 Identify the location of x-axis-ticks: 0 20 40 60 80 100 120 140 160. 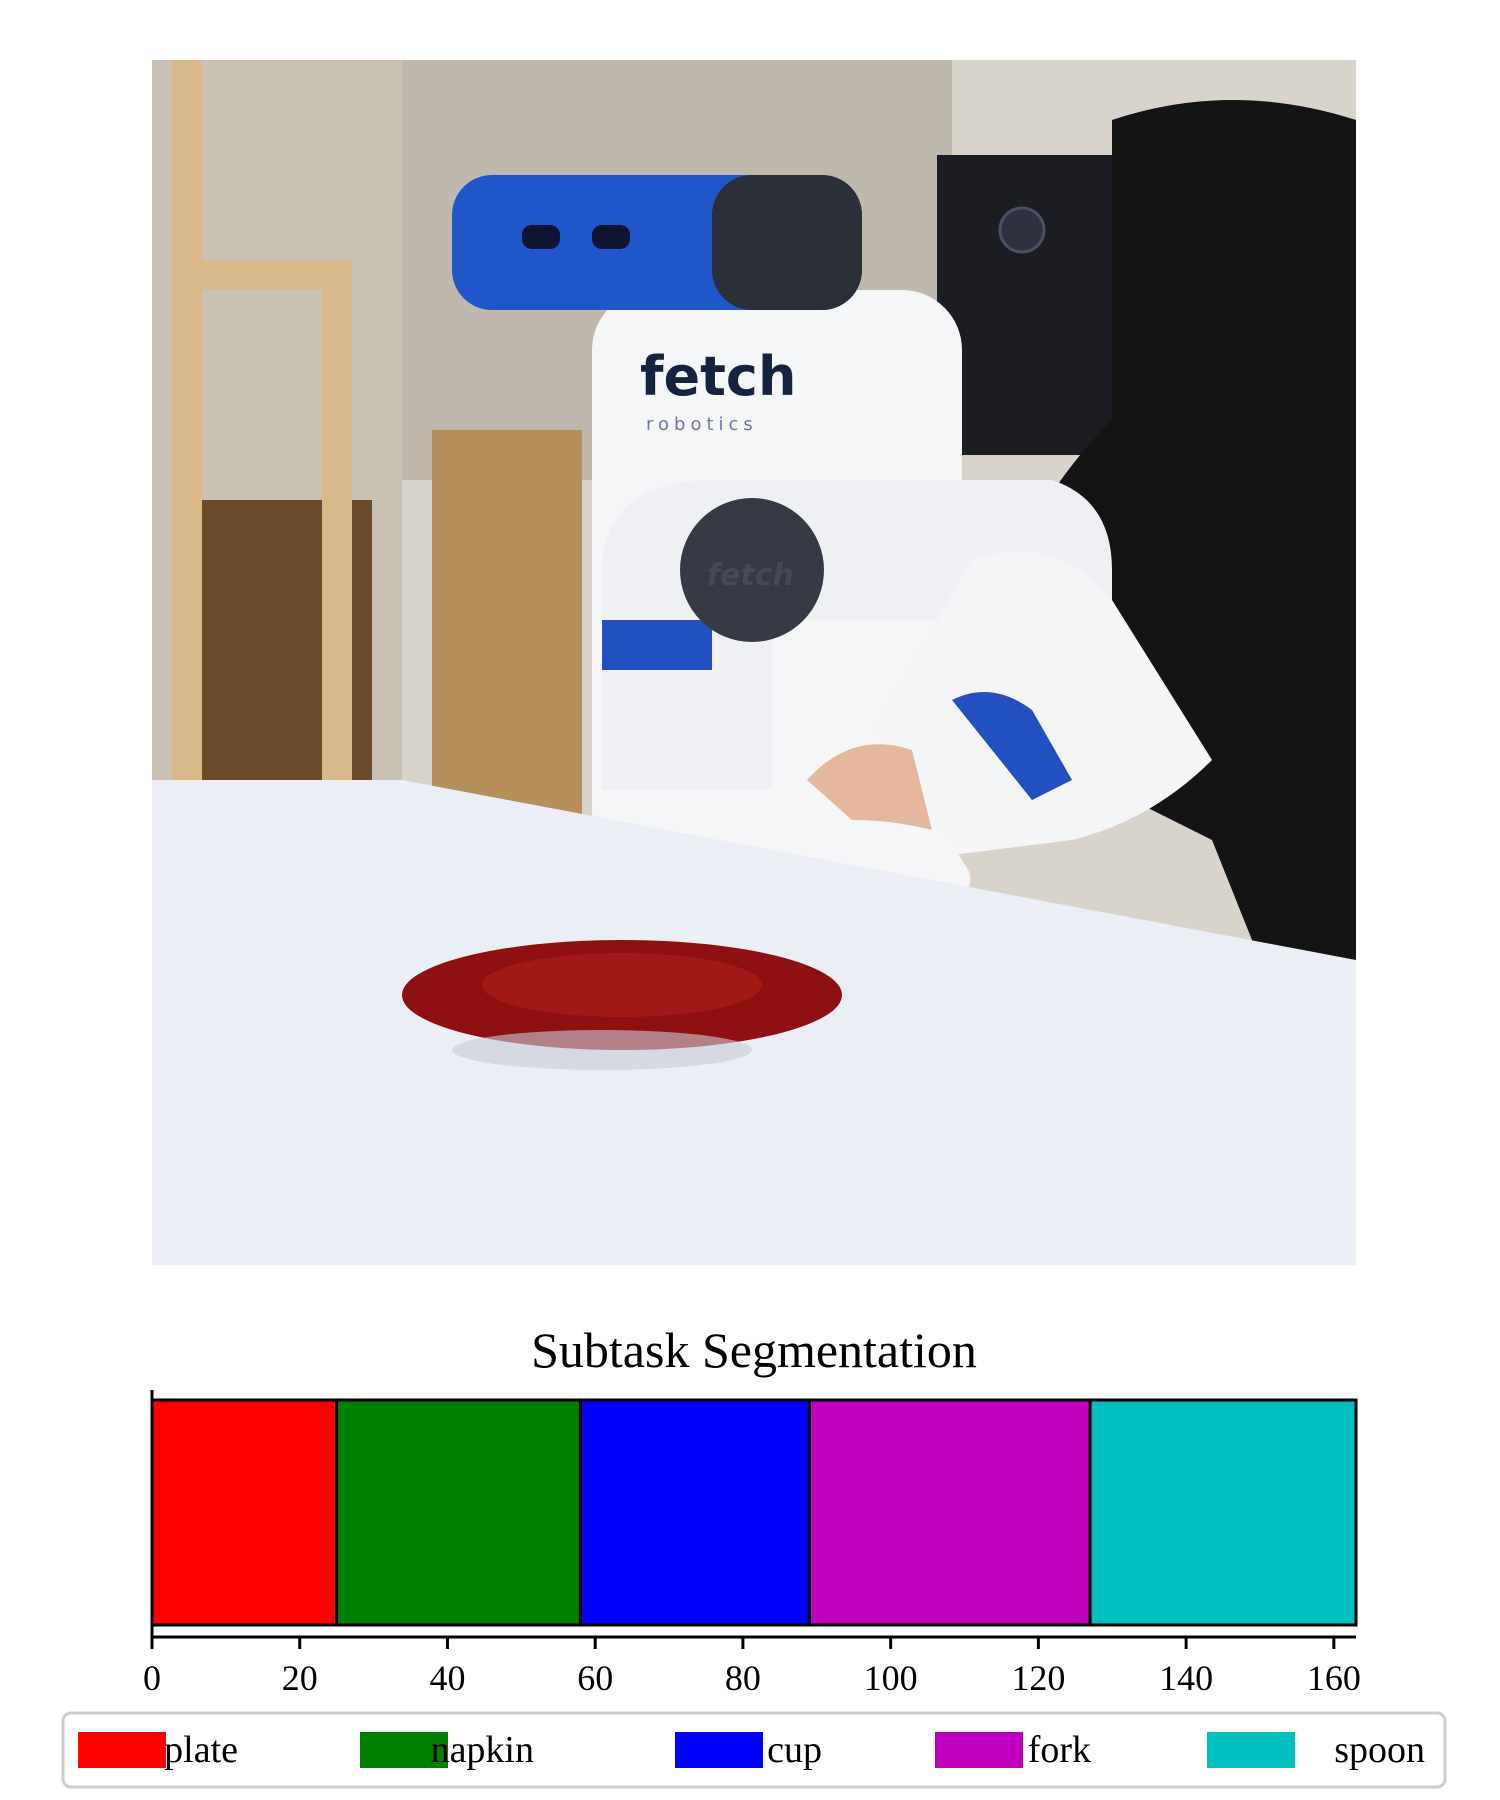
(752, 1667).